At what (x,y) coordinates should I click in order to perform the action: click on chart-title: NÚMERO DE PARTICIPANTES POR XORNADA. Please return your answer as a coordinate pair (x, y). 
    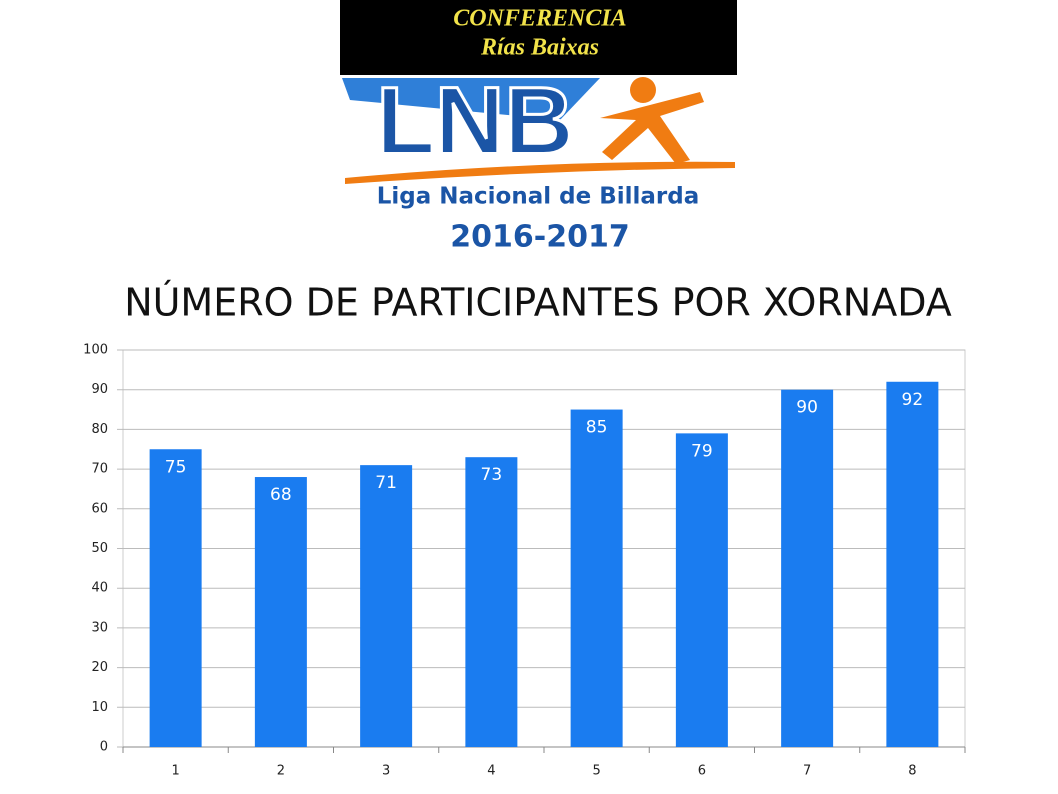
    Looking at the image, I should click on (538, 303).